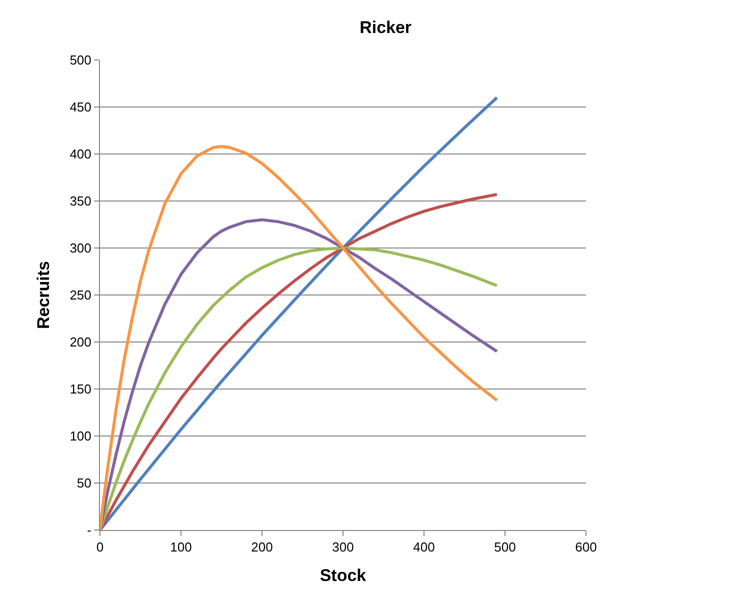  What do you see at coordinates (81, 436) in the screenshot?
I see `y-tick-label: 100` at bounding box center [81, 436].